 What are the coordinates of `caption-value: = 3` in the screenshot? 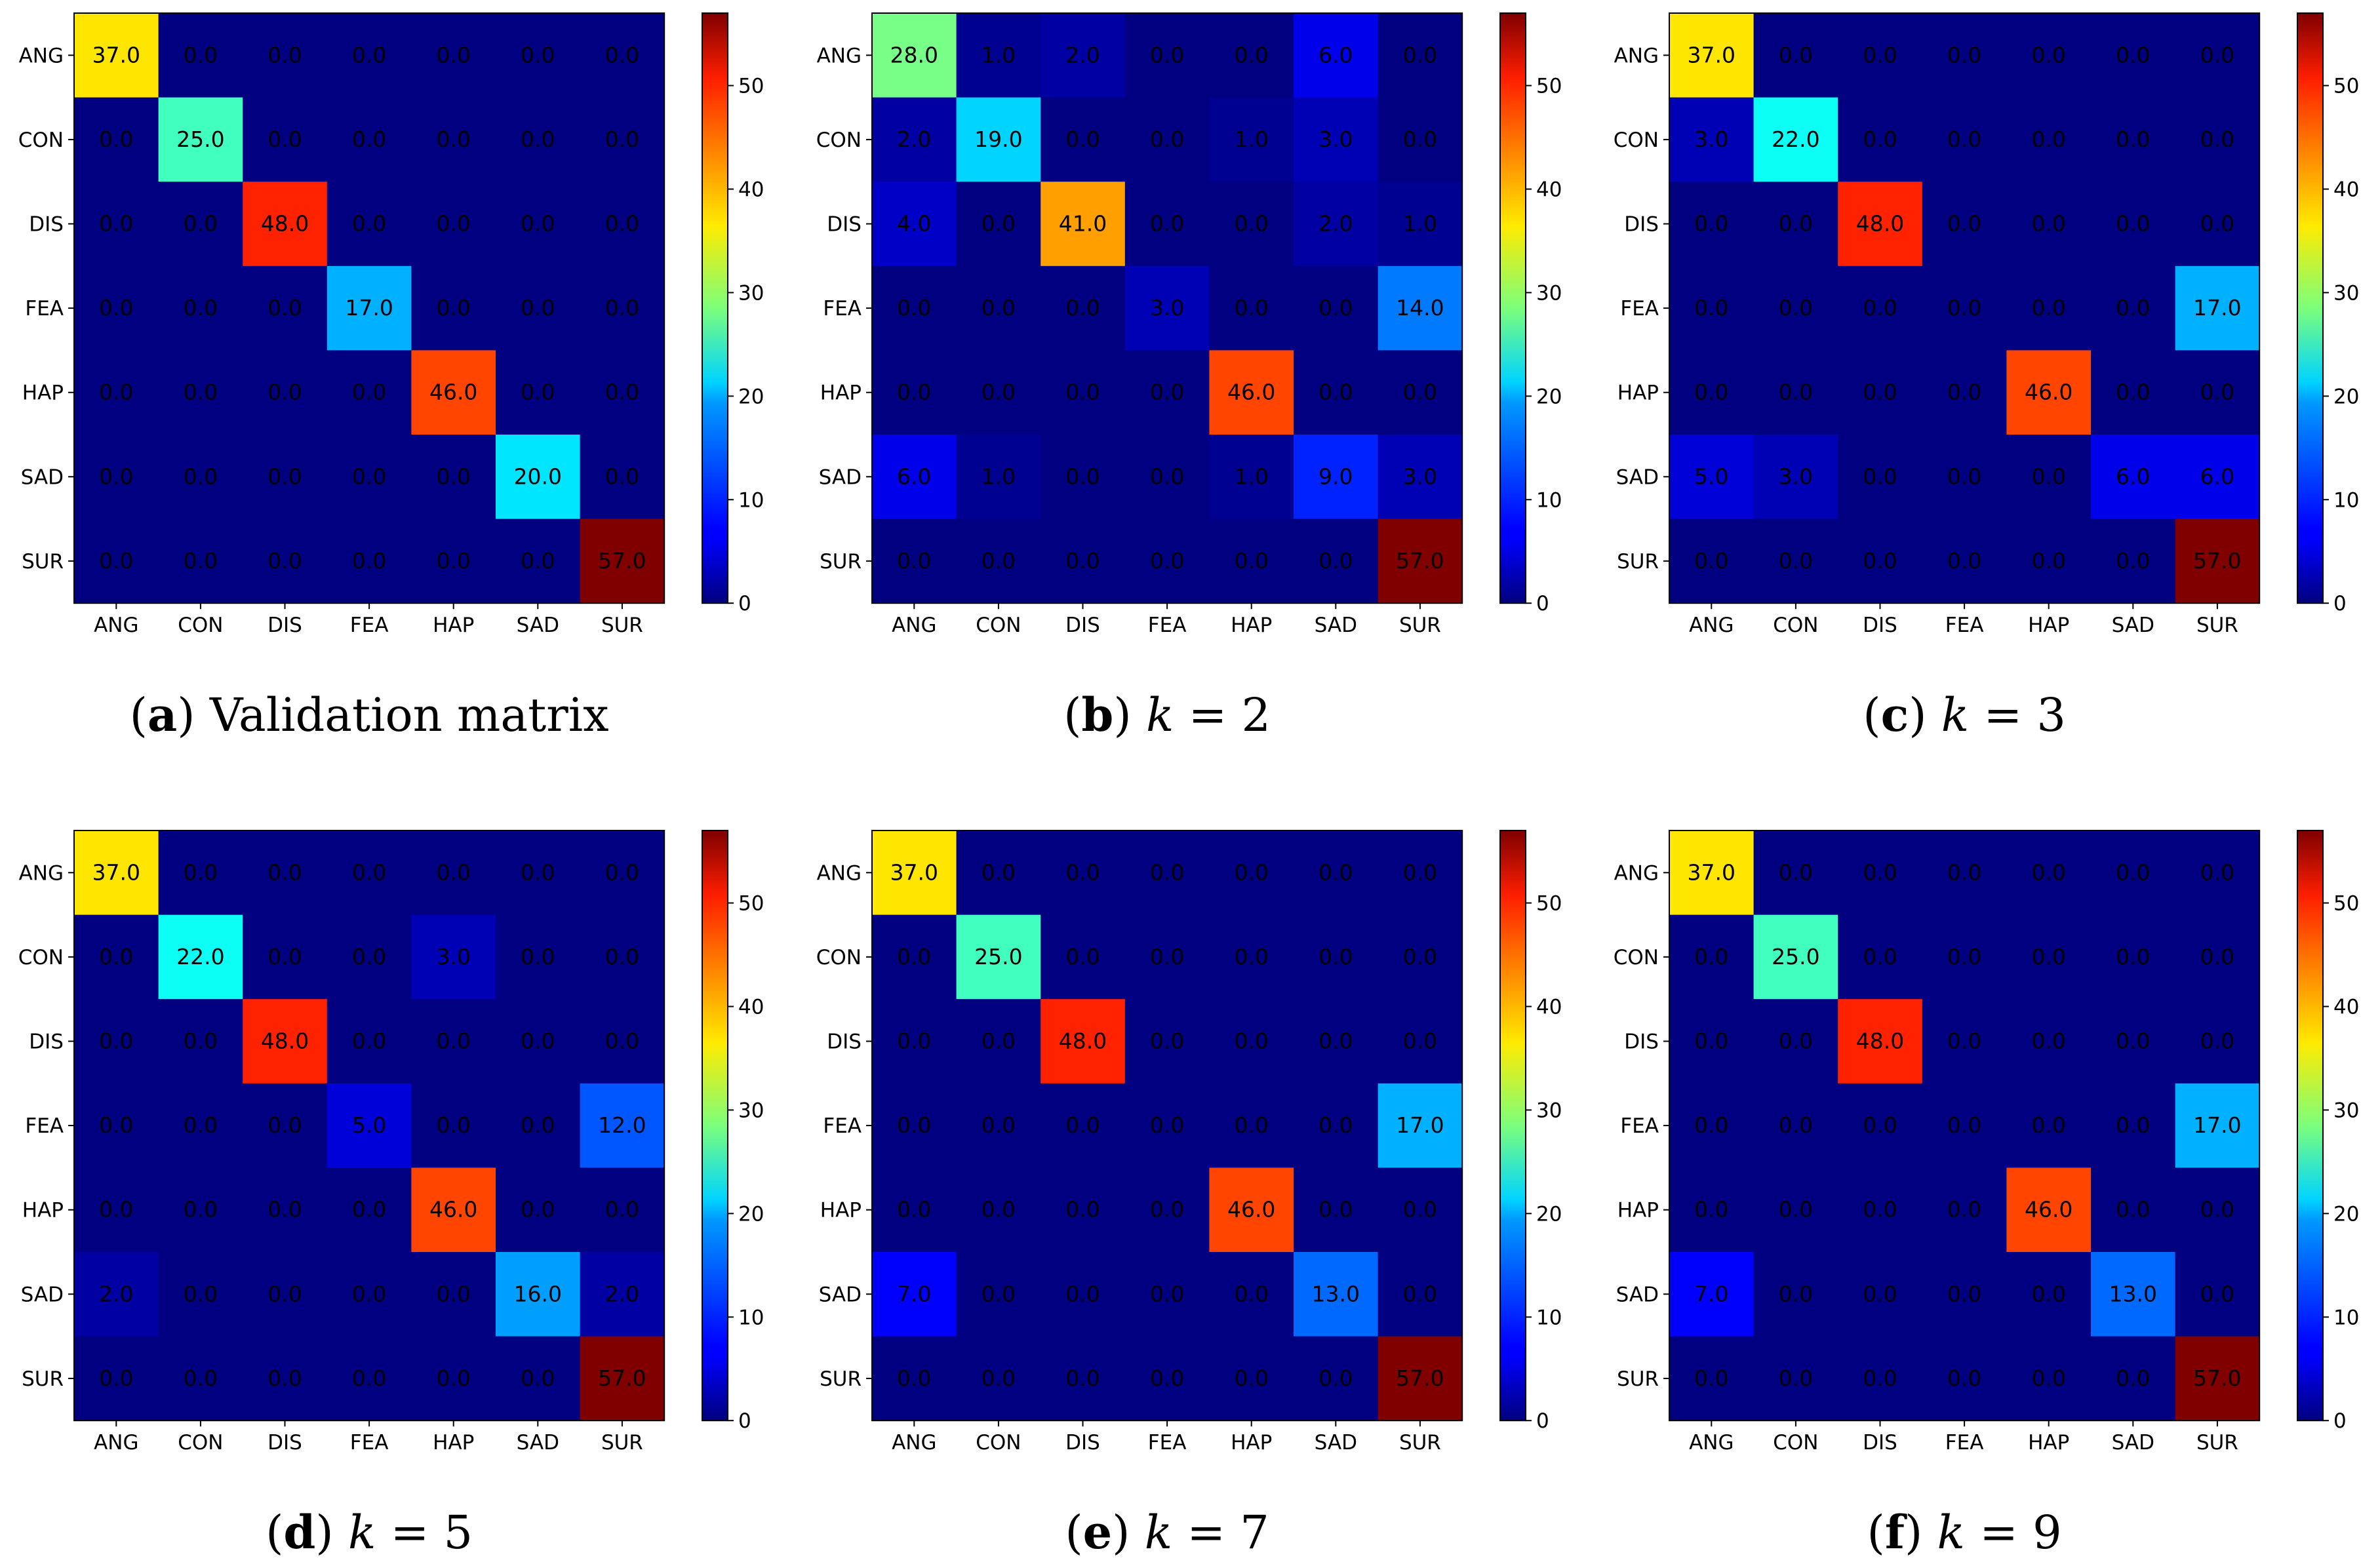 It's located at (2017, 715).